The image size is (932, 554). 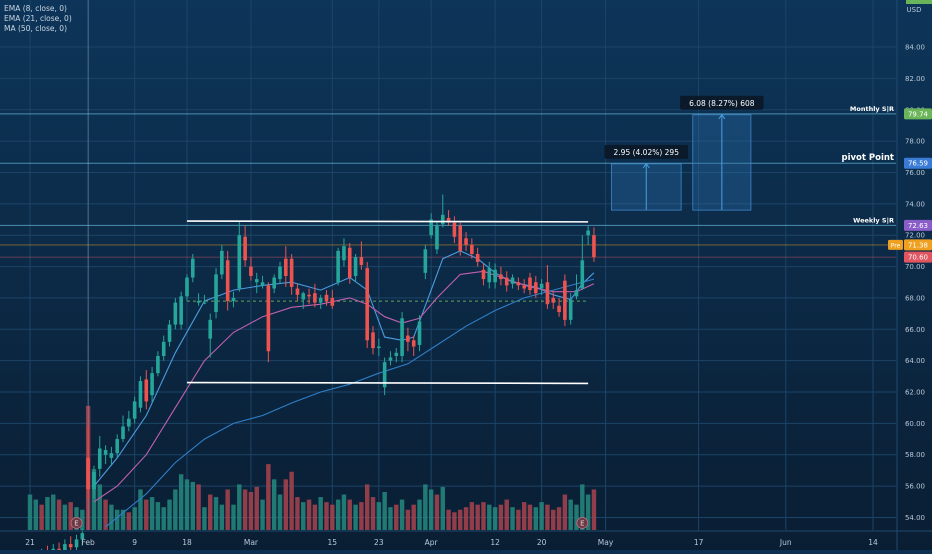 What do you see at coordinates (915, 79) in the screenshot?
I see `y-tick-label: 82.00` at bounding box center [915, 79].